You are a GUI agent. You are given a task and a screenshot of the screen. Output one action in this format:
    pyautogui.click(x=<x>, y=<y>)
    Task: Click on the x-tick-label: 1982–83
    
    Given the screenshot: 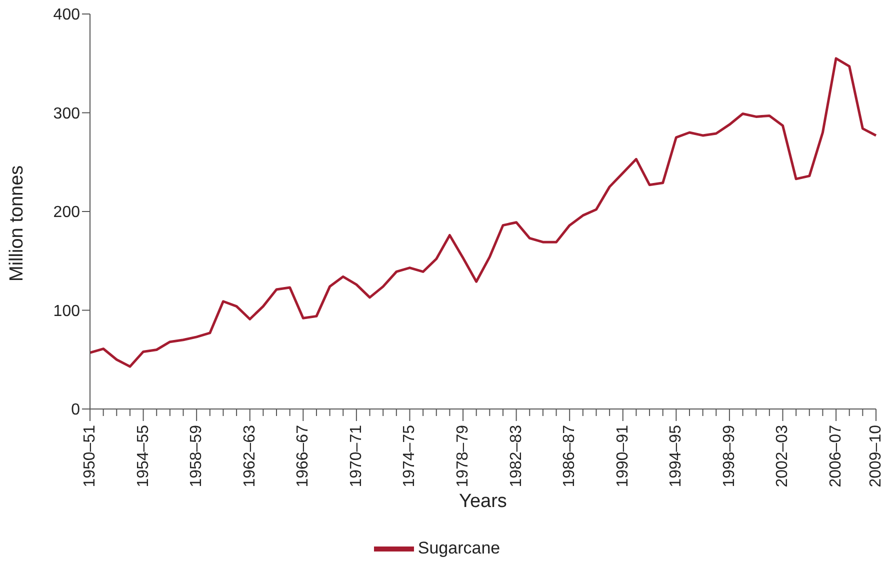 What is the action you would take?
    pyautogui.click(x=516, y=456)
    